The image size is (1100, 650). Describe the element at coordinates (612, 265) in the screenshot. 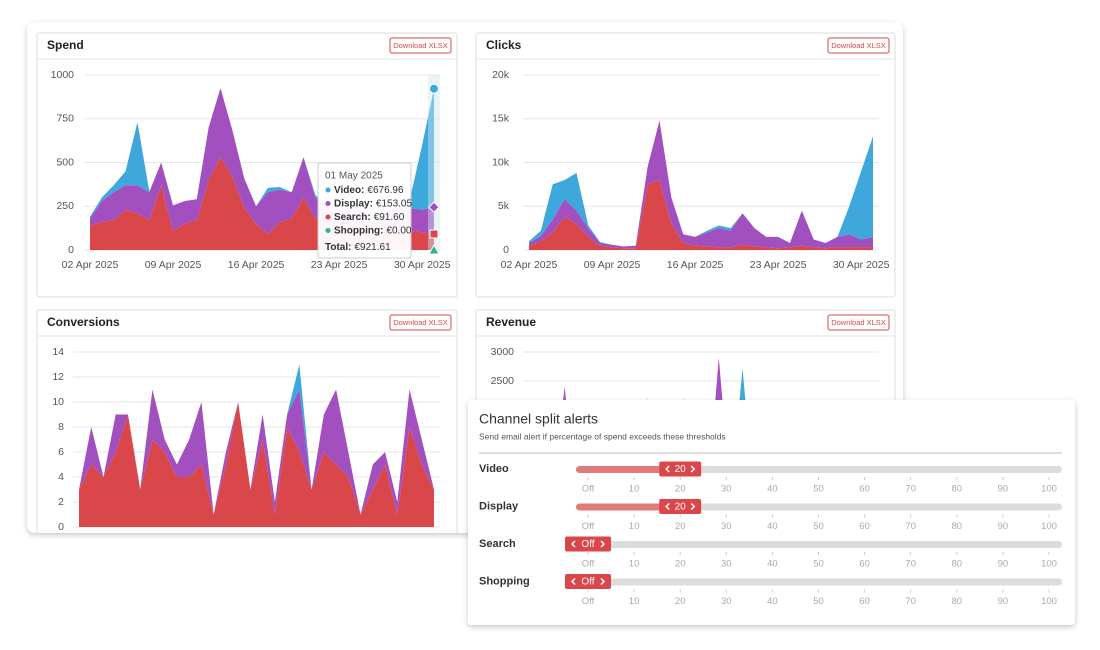

I see `x-tick-label: 09 Apr 2025` at that location.